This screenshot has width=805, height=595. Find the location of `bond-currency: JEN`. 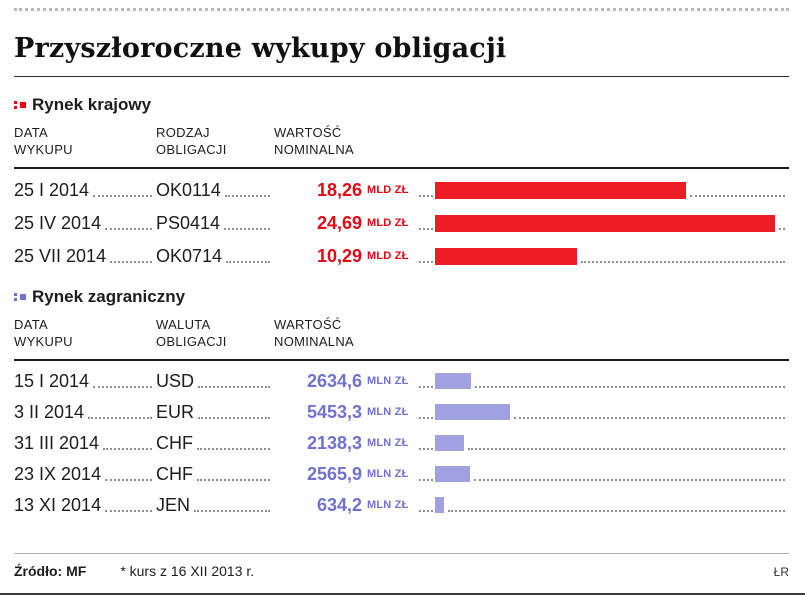

bond-currency: JEN is located at coordinates (173, 504).